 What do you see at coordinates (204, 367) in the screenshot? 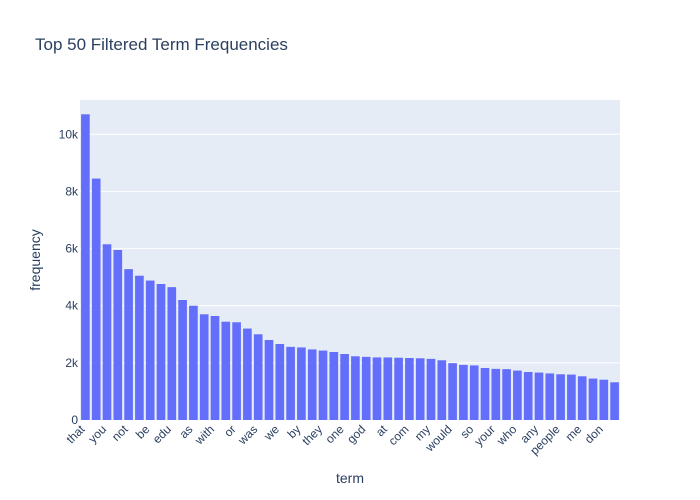
I see `bar-this` at bounding box center [204, 367].